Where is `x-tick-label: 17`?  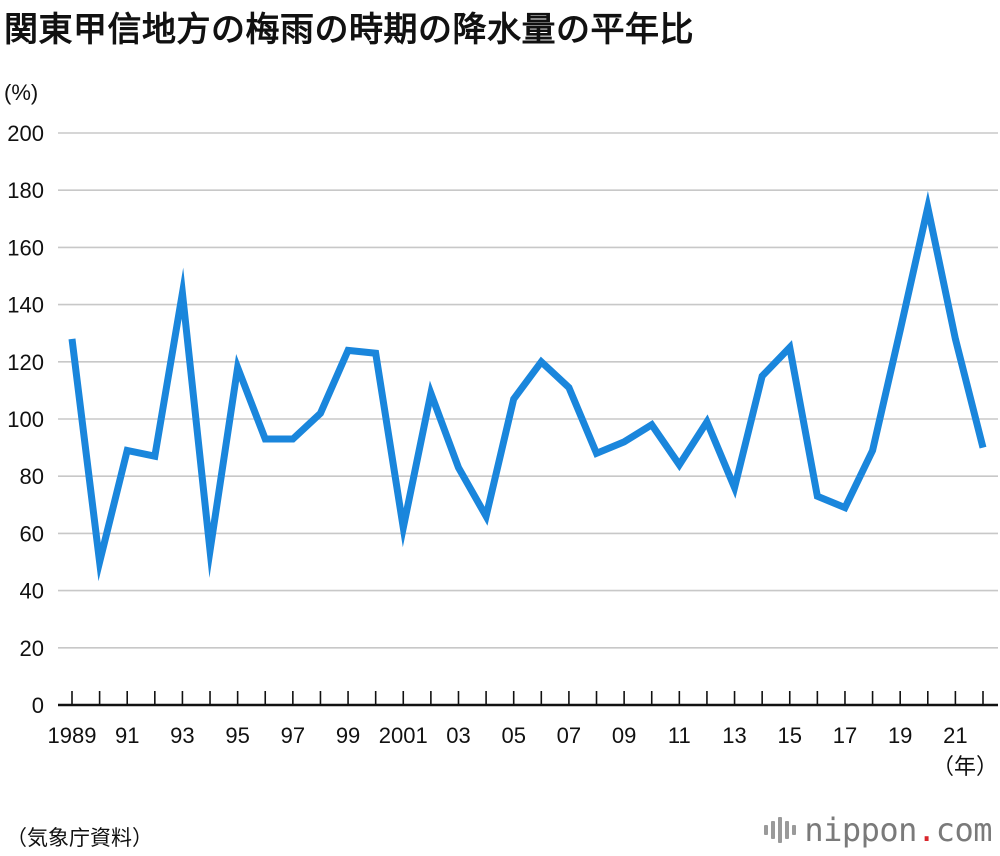 x-tick-label: 17 is located at coordinates (845, 735).